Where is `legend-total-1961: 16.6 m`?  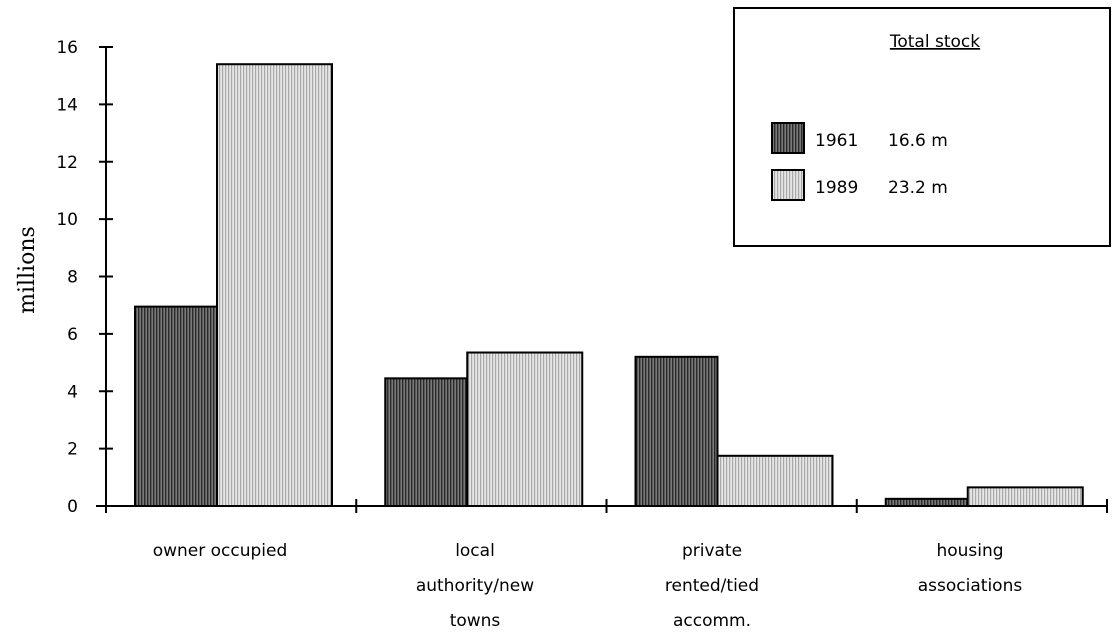 legend-total-1961: 16.6 m is located at coordinates (918, 141).